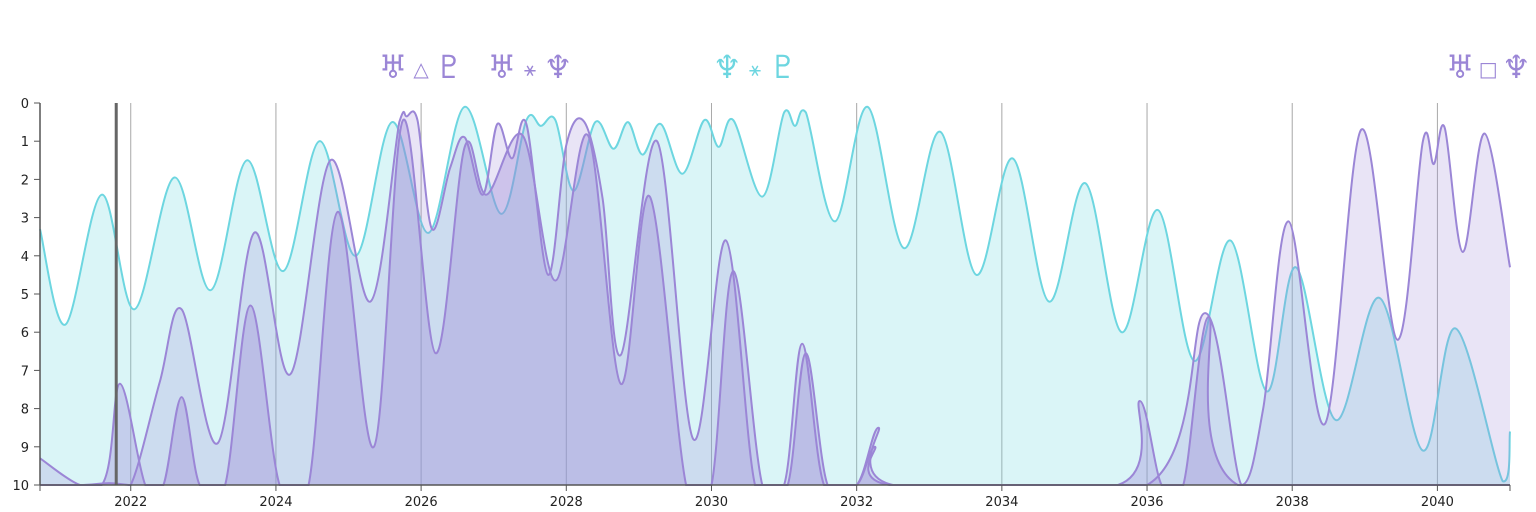 This screenshot has height=512, width=1536. I want to click on x-tick-label-2022: 2022, so click(130, 502).